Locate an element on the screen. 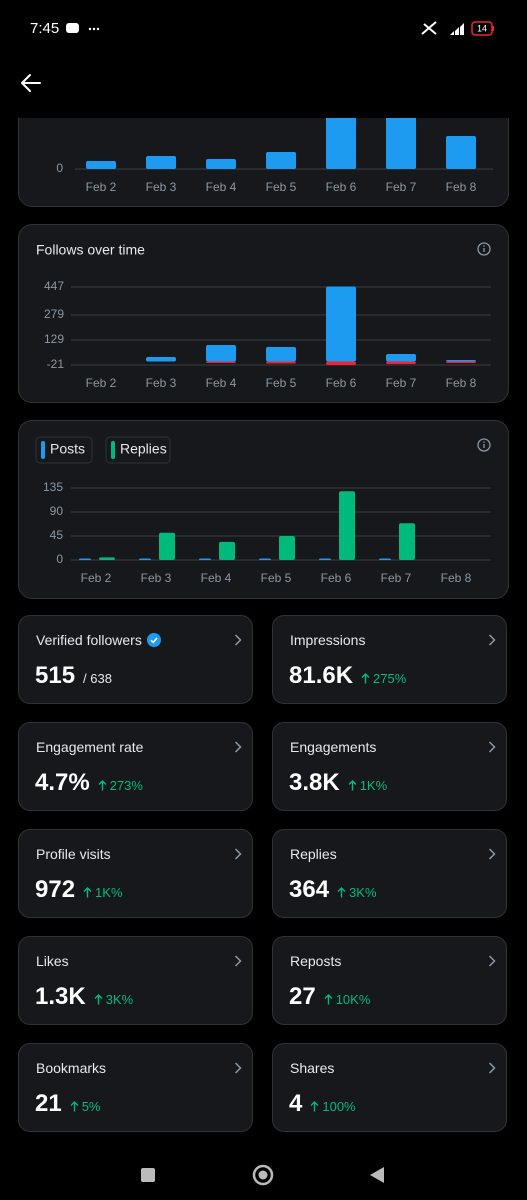 The width and height of the screenshot is (527, 1200). back-button is located at coordinates (31, 83).